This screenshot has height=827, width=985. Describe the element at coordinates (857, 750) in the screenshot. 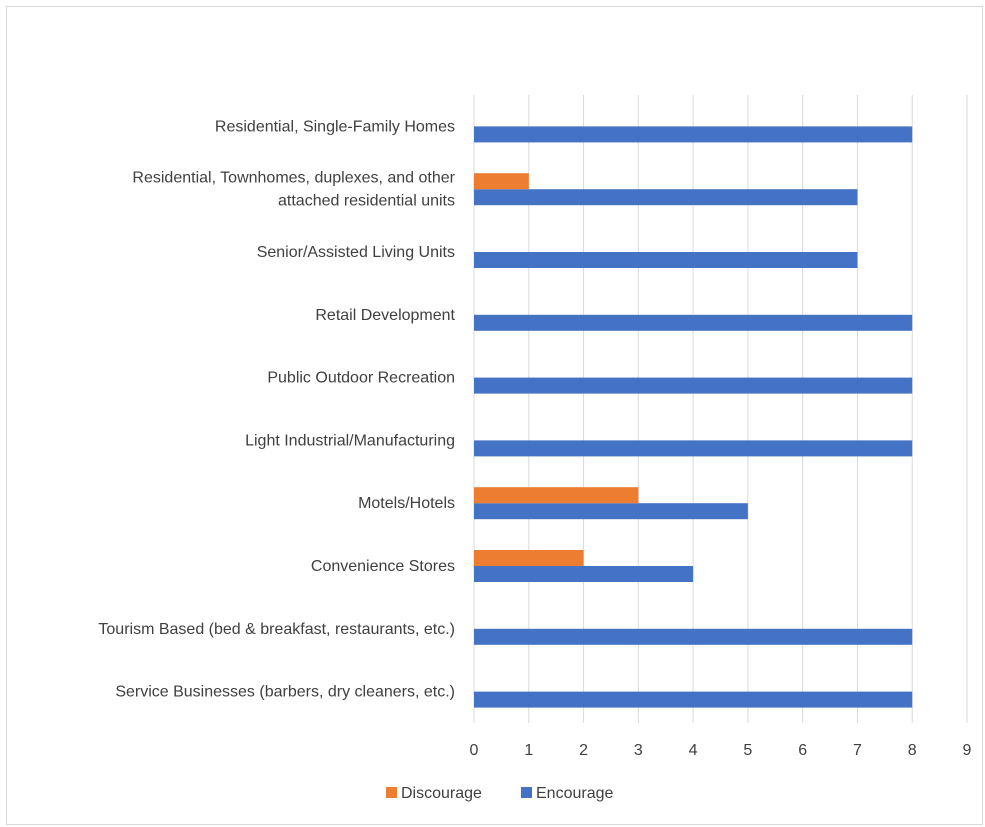

I see `x-tick-label: 7` at that location.